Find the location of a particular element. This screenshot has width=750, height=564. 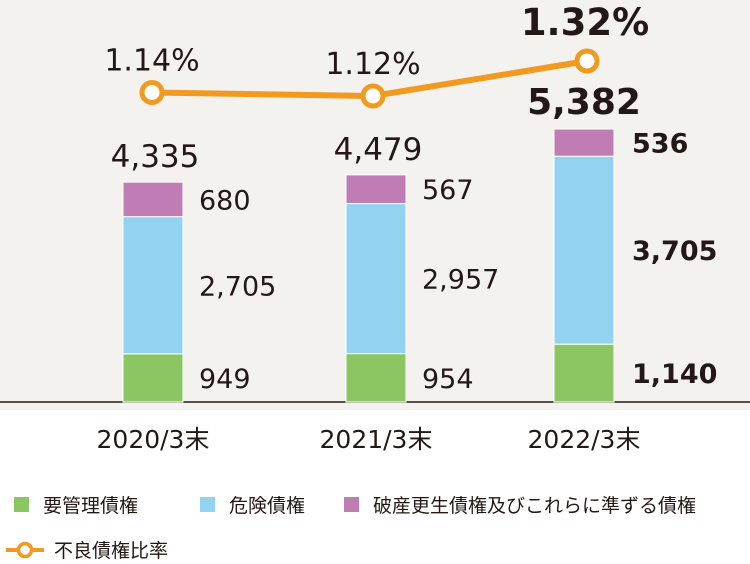

x-tick-label: 2021/3末 is located at coordinates (376, 439).